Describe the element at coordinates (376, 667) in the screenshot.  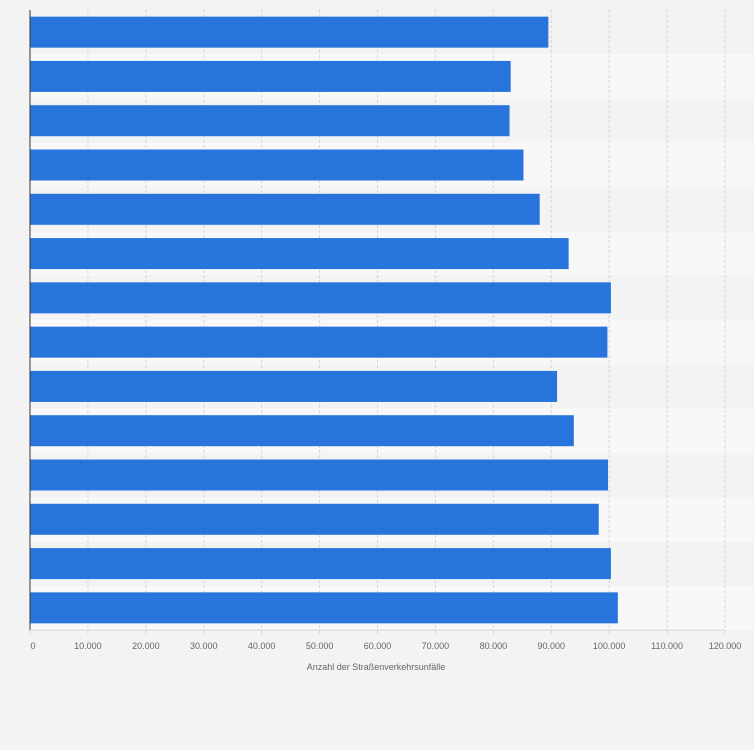
I see `x-axis-title: Anzahl der Straßenverkehrsunfälle` at that location.